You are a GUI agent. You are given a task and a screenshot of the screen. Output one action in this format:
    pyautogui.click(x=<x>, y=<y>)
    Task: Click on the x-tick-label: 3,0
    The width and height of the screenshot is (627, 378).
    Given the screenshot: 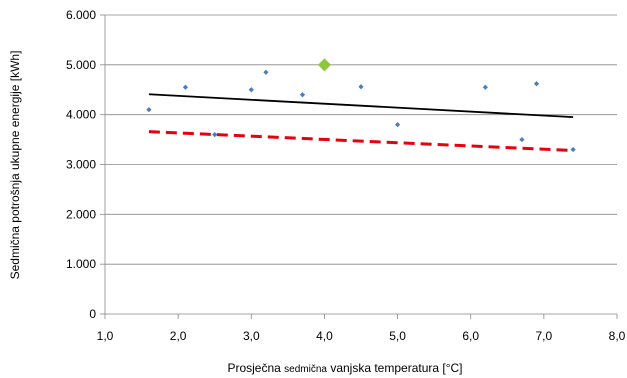 What is the action you would take?
    pyautogui.click(x=251, y=336)
    